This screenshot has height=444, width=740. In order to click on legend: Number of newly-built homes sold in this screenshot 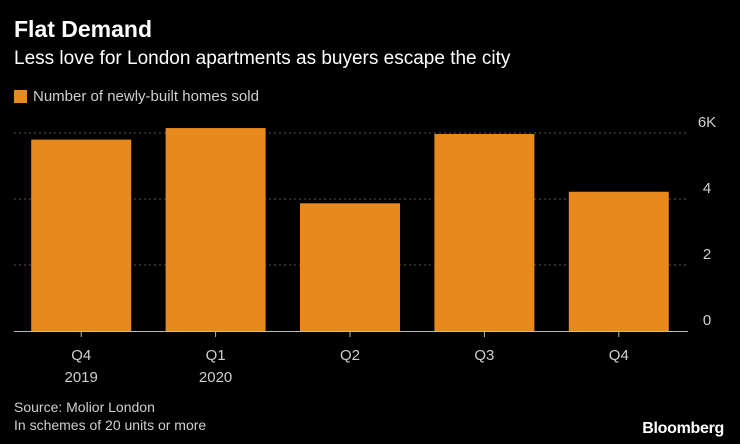, I will do `click(136, 96)`.